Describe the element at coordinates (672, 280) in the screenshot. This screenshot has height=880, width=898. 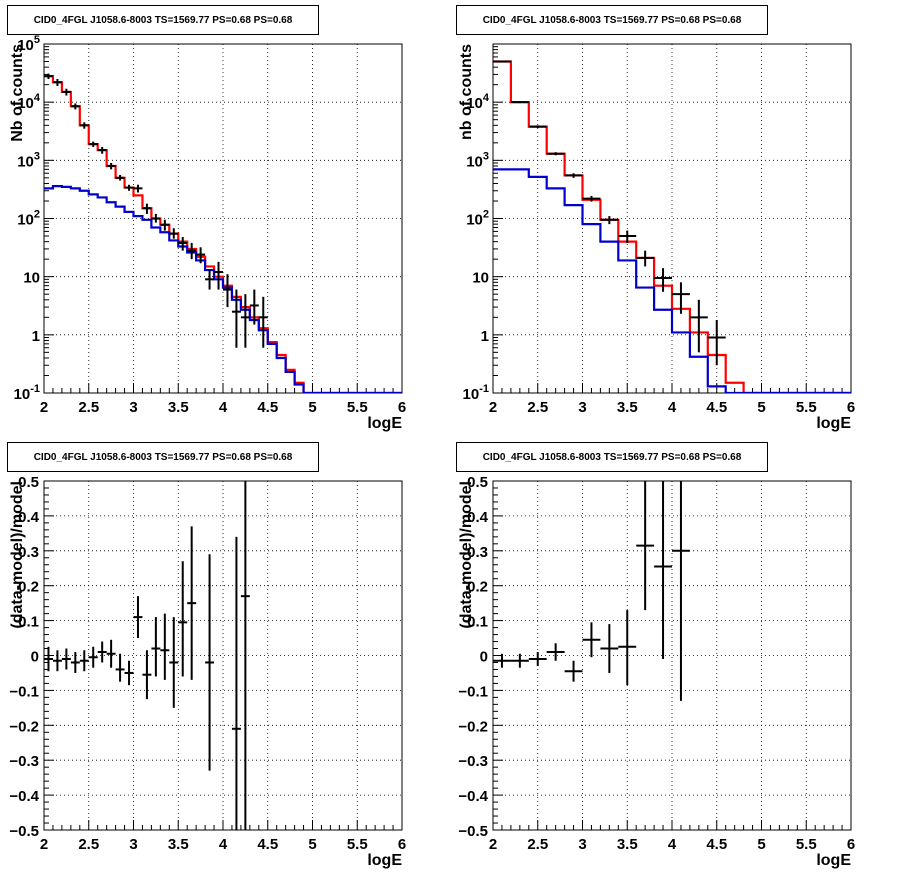
I see `source-model-histogram` at that location.